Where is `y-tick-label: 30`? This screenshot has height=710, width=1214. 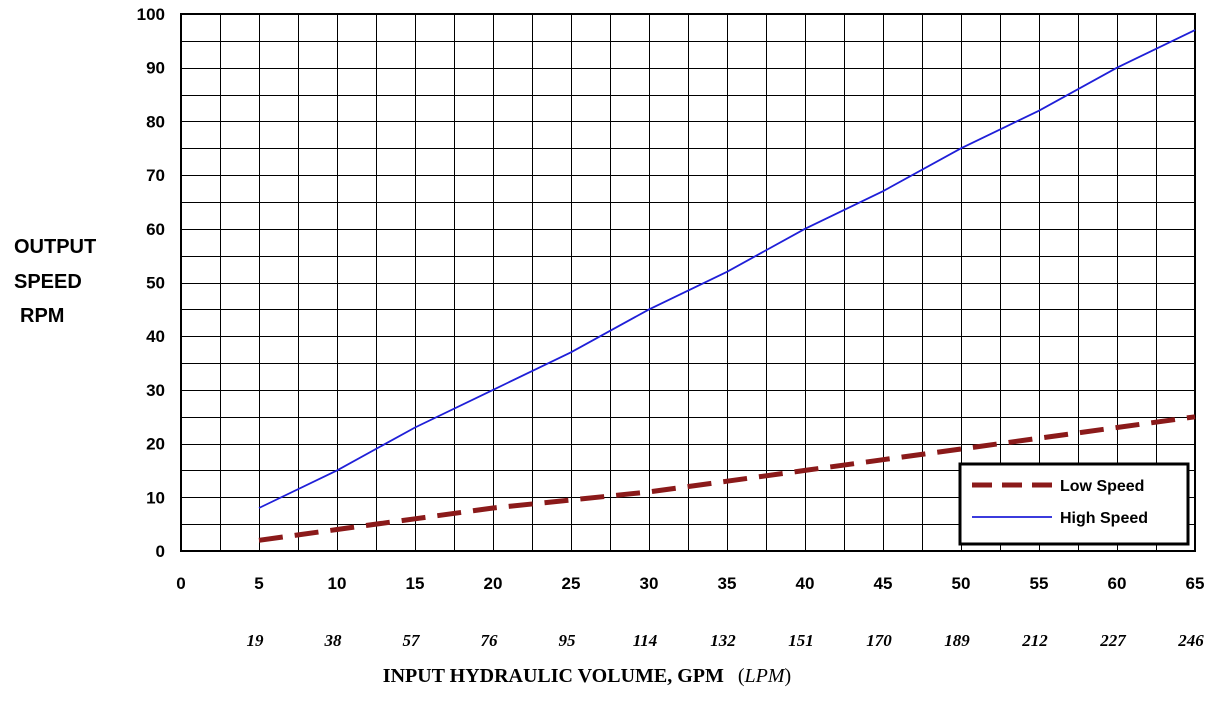 y-tick-label: 30 is located at coordinates (155, 390).